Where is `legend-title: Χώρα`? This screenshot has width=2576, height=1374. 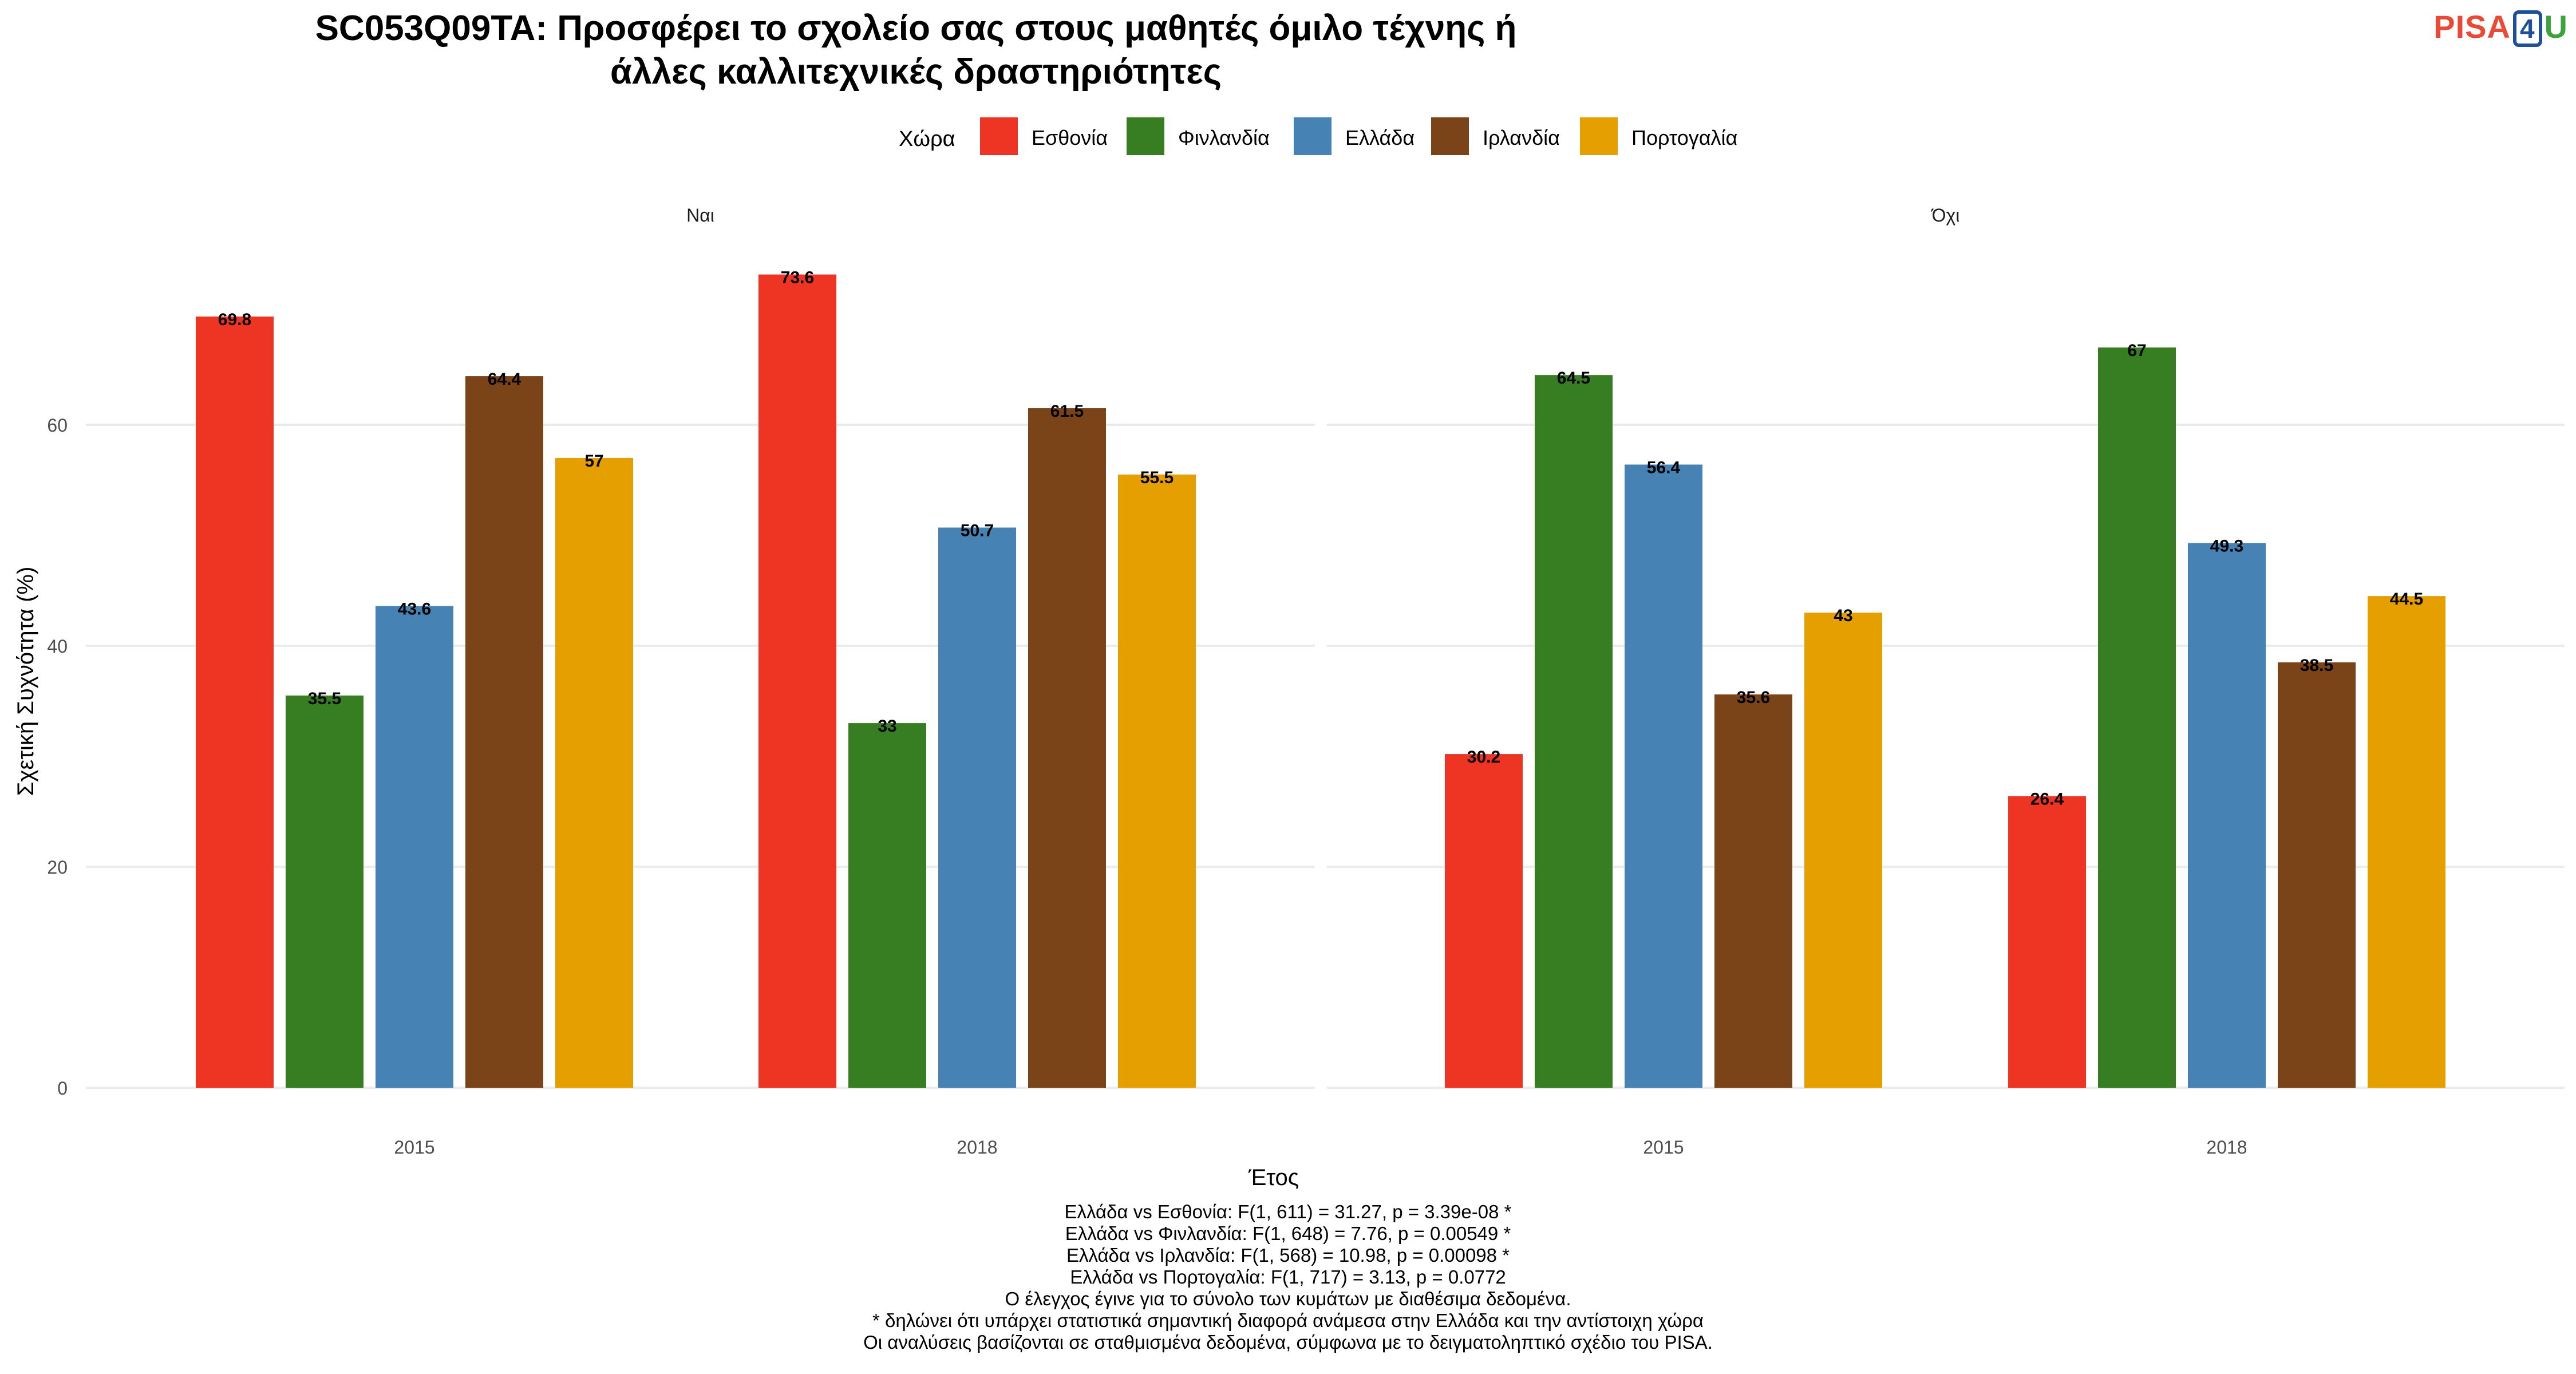
legend-title: Χώρα is located at coordinates (927, 139).